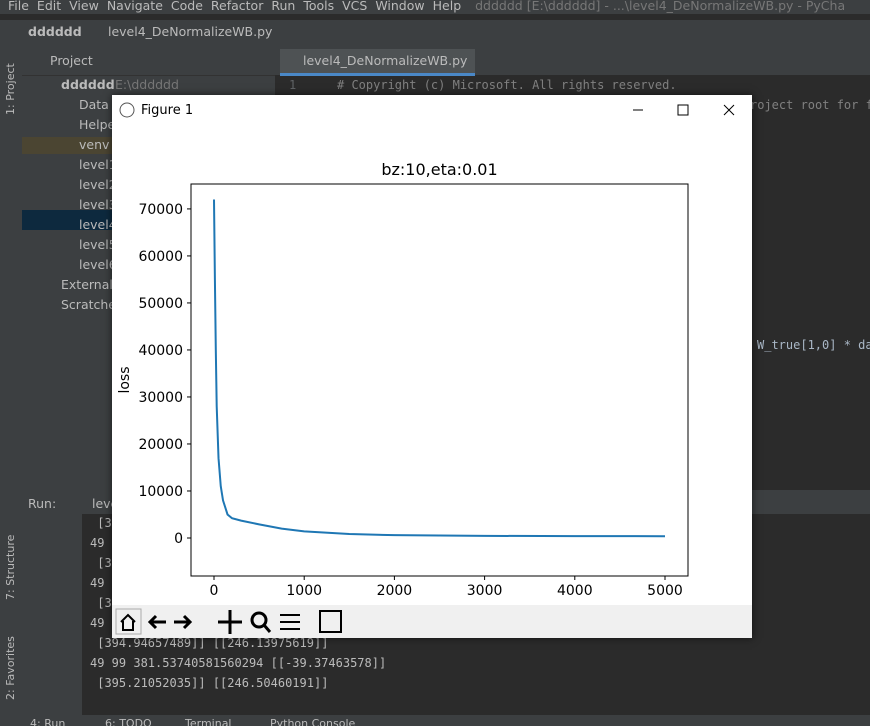 The width and height of the screenshot is (870, 726). Describe the element at coordinates (87, 284) in the screenshot. I see `tree-item: External` at that location.